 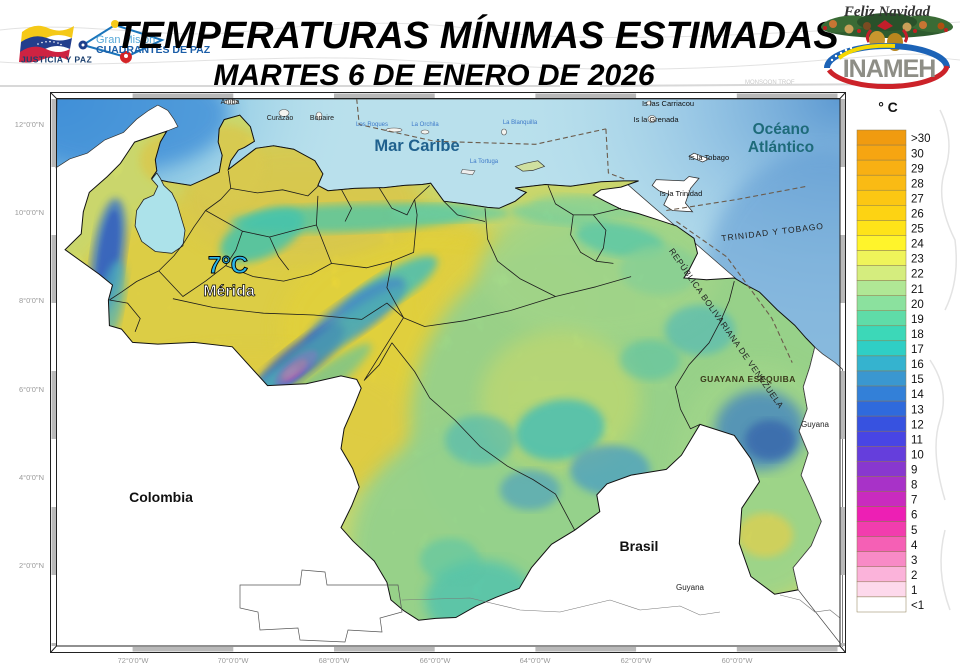 I want to click on svg-text: 62°0'0"W, so click(x=637, y=660).